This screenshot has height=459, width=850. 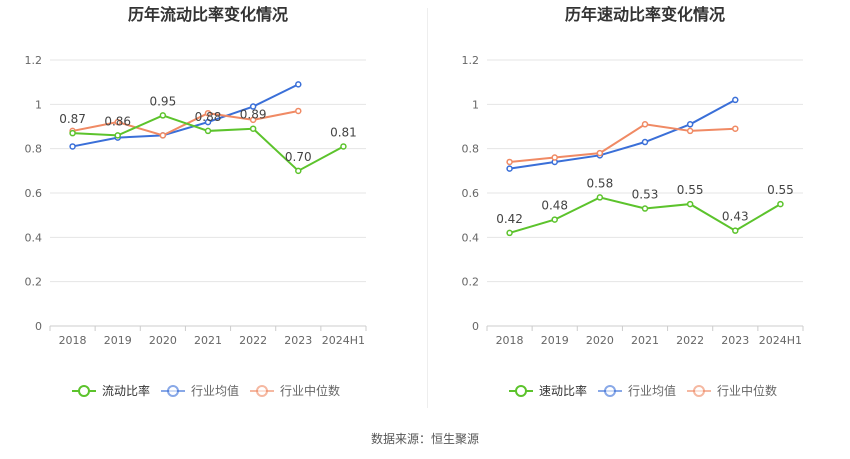 I want to click on data-label: 0.86, so click(x=117, y=121).